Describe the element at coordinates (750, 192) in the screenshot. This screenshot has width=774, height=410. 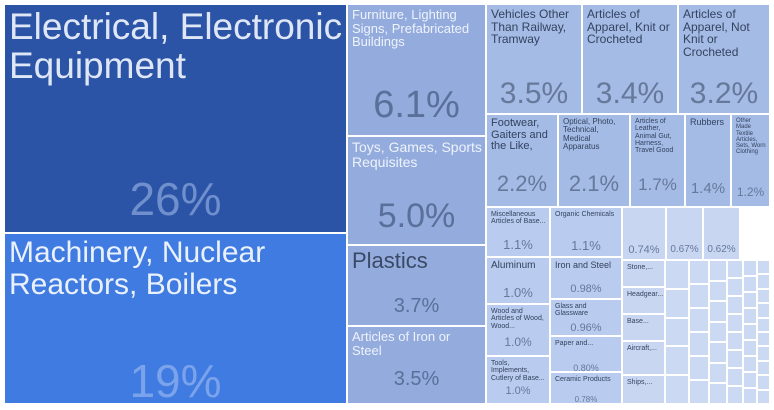
I see `tile-value: 1.2%` at that location.